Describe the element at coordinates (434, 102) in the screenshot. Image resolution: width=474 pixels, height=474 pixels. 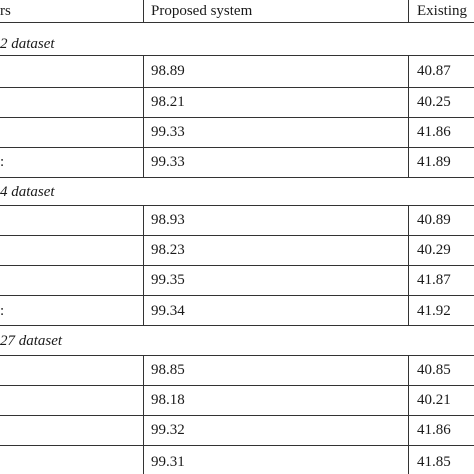
I see `existing-value: 40.25` at that location.